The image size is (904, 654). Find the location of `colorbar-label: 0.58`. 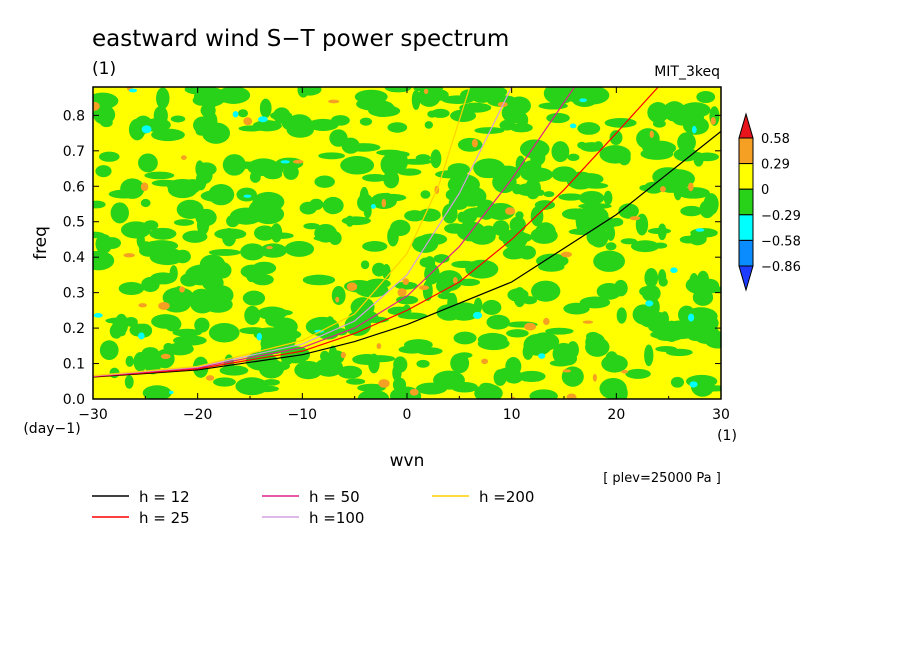

colorbar-label: 0.58 is located at coordinates (775, 139).